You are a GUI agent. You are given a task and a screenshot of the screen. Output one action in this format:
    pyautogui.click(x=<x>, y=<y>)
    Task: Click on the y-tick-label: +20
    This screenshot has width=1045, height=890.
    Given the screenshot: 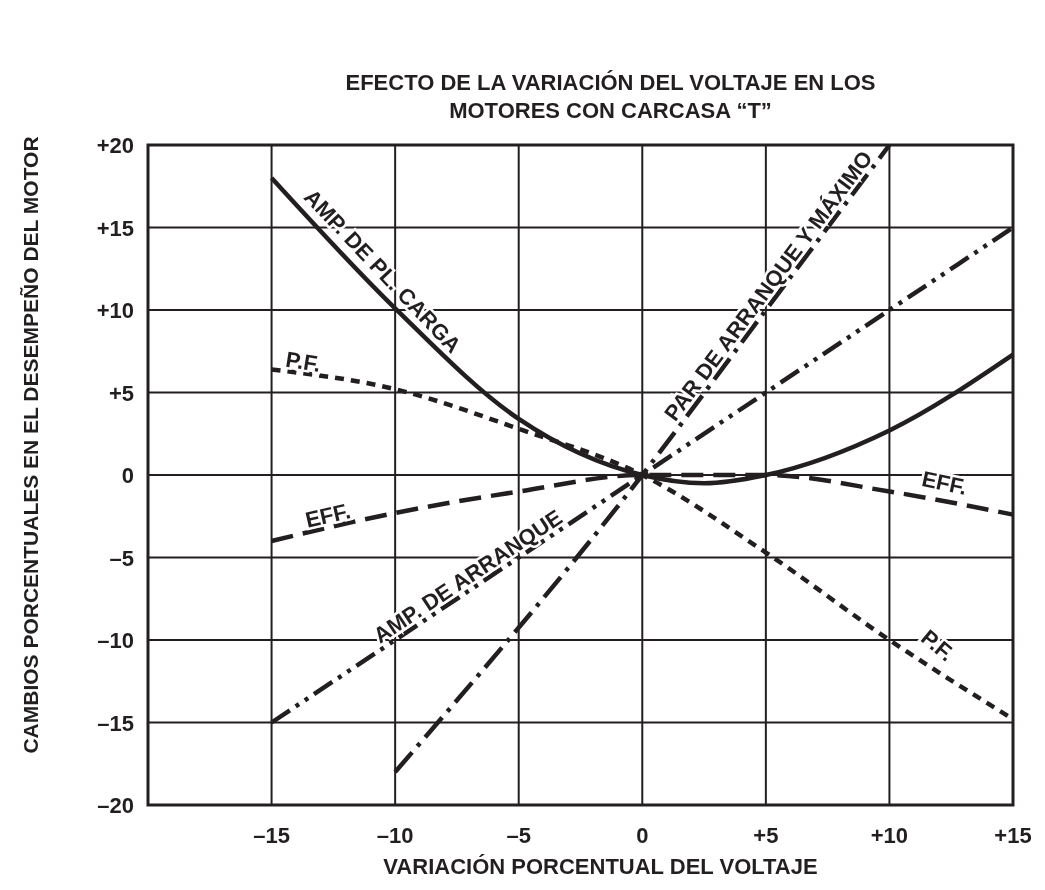 What is the action you would take?
    pyautogui.click(x=115, y=145)
    